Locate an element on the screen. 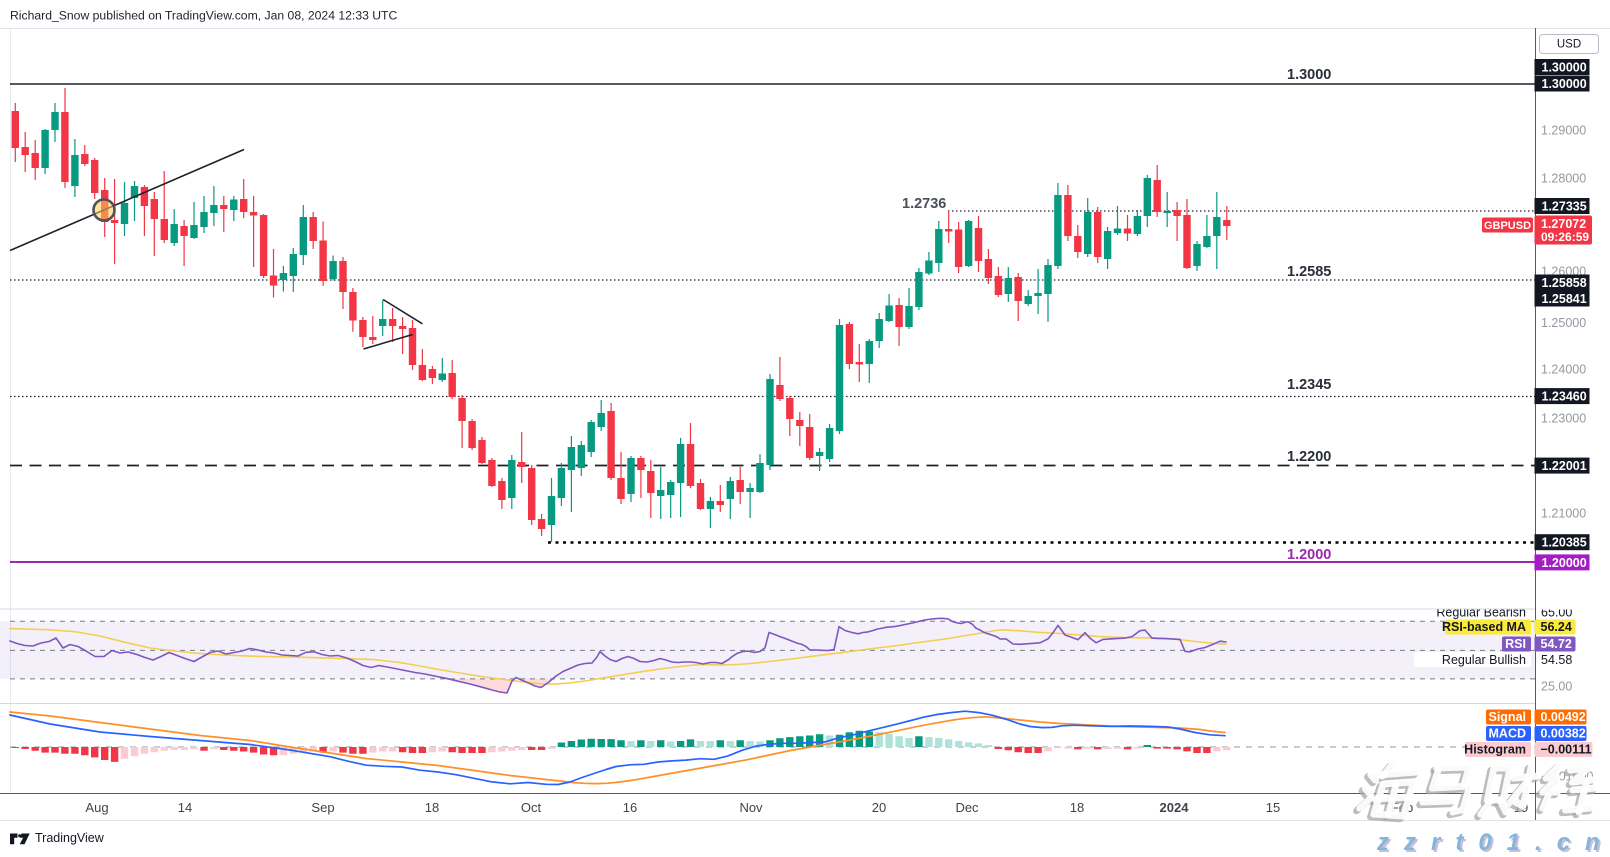 The height and width of the screenshot is (857, 1610). svg-text: USD is located at coordinates (1569, 45).